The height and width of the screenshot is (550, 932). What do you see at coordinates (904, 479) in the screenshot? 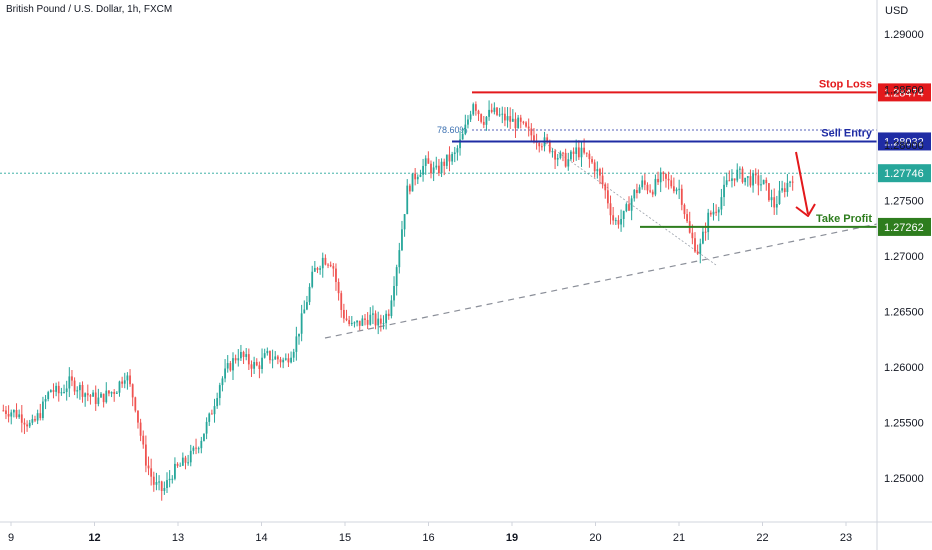
I see `y-tick-label: 1.25000` at bounding box center [904, 479].